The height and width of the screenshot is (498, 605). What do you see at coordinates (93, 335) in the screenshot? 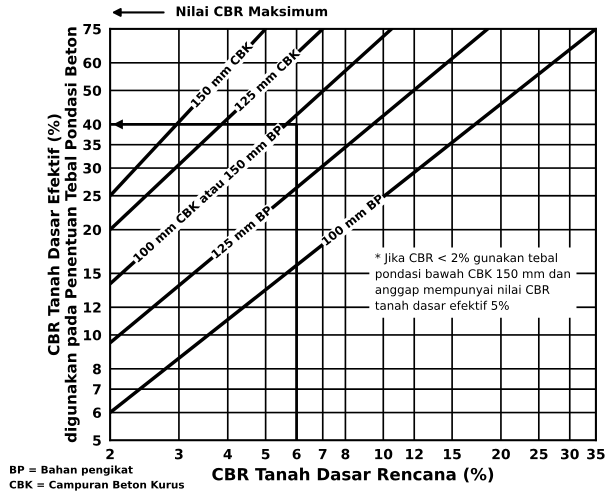
I see `y-tick-label: 10` at bounding box center [93, 335].